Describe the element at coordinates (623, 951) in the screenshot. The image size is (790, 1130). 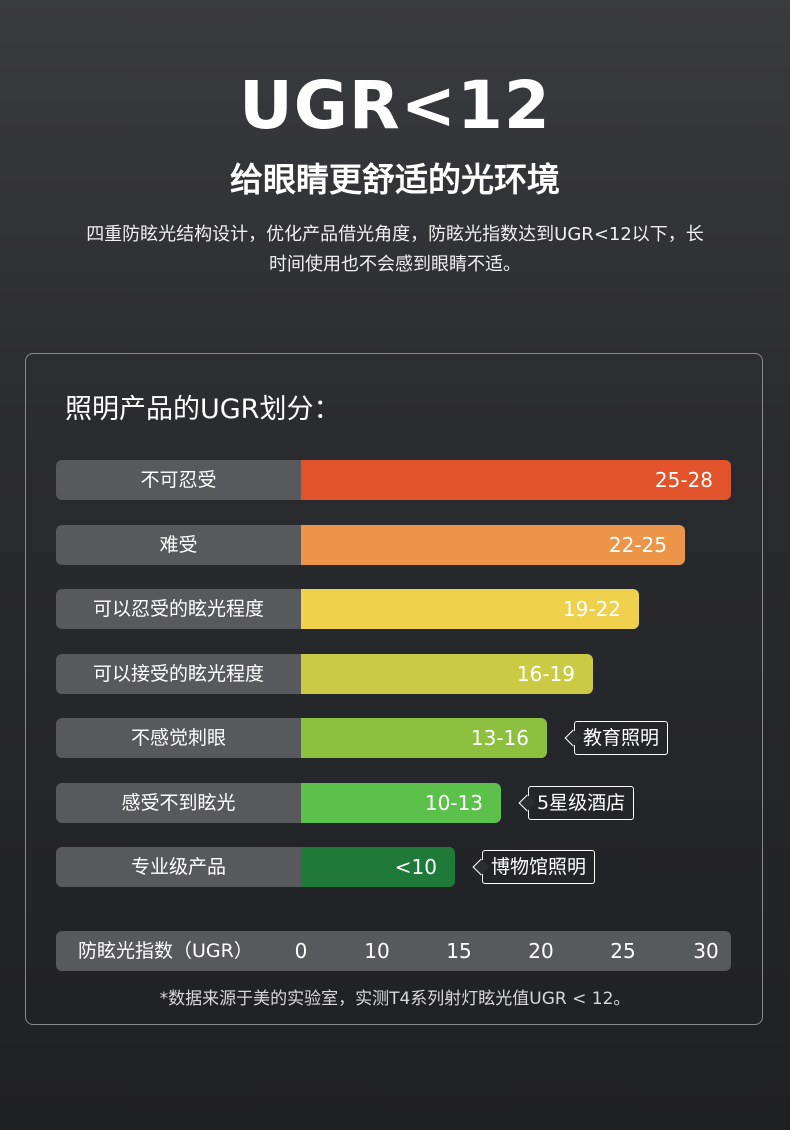
I see `x-tick-label: 25` at that location.